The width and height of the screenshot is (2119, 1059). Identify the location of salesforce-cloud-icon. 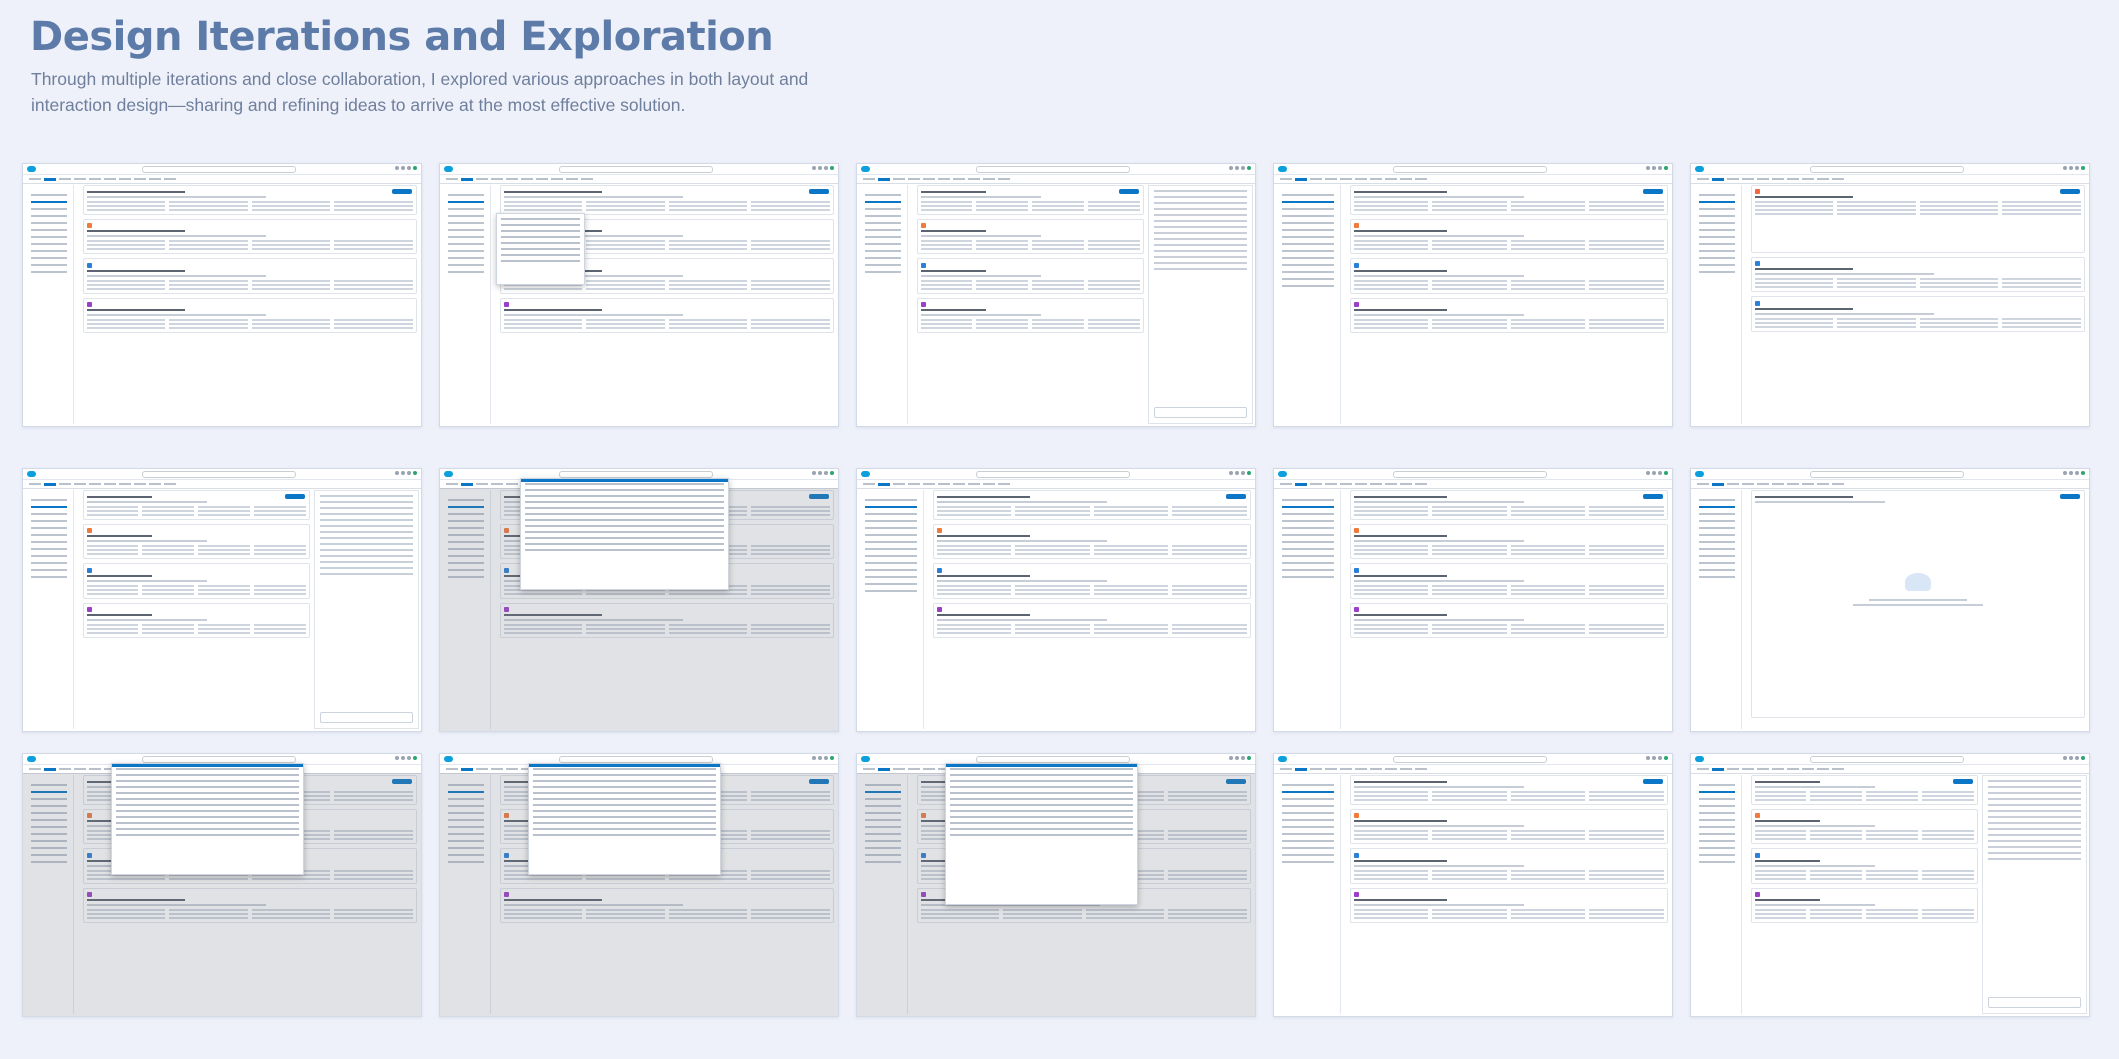
(1282, 474).